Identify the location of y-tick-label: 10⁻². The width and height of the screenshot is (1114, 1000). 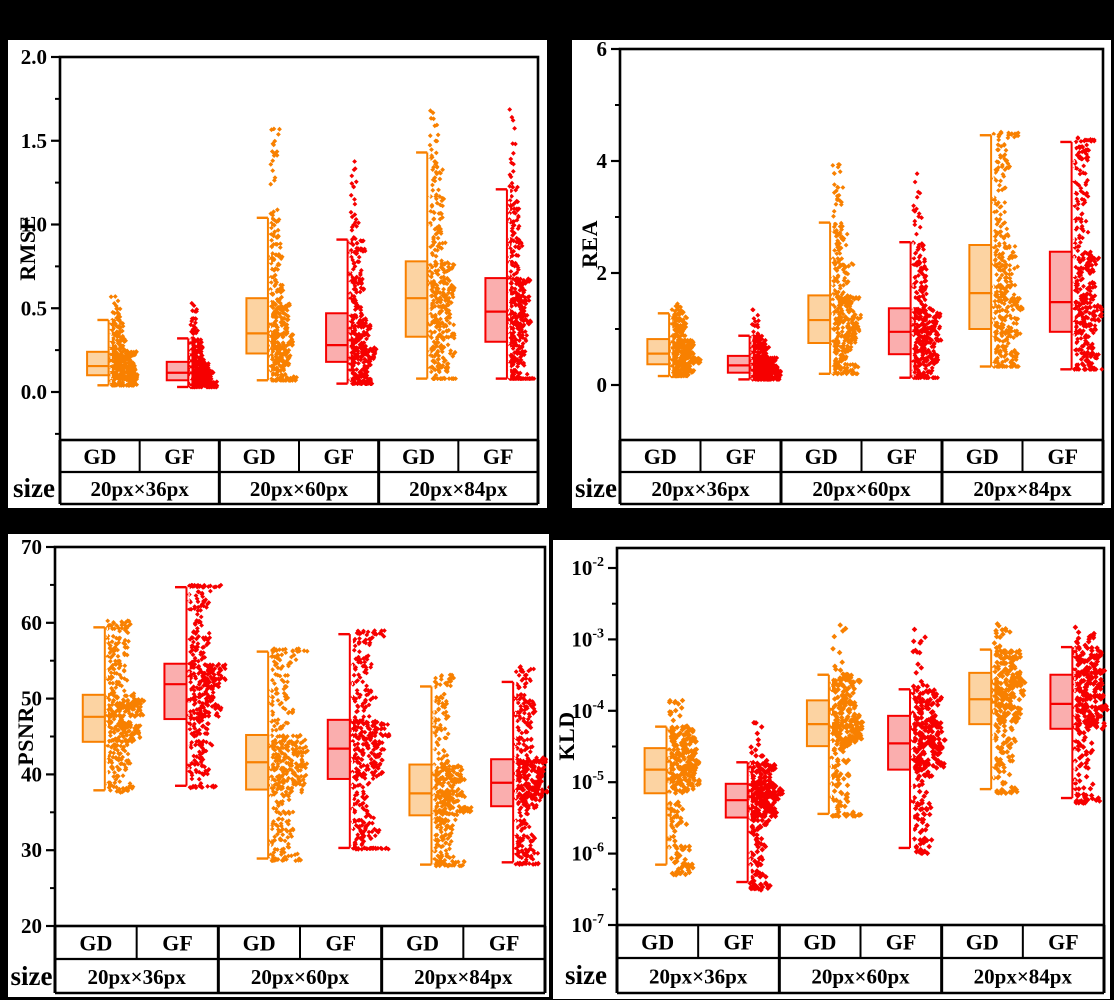
(587, 567).